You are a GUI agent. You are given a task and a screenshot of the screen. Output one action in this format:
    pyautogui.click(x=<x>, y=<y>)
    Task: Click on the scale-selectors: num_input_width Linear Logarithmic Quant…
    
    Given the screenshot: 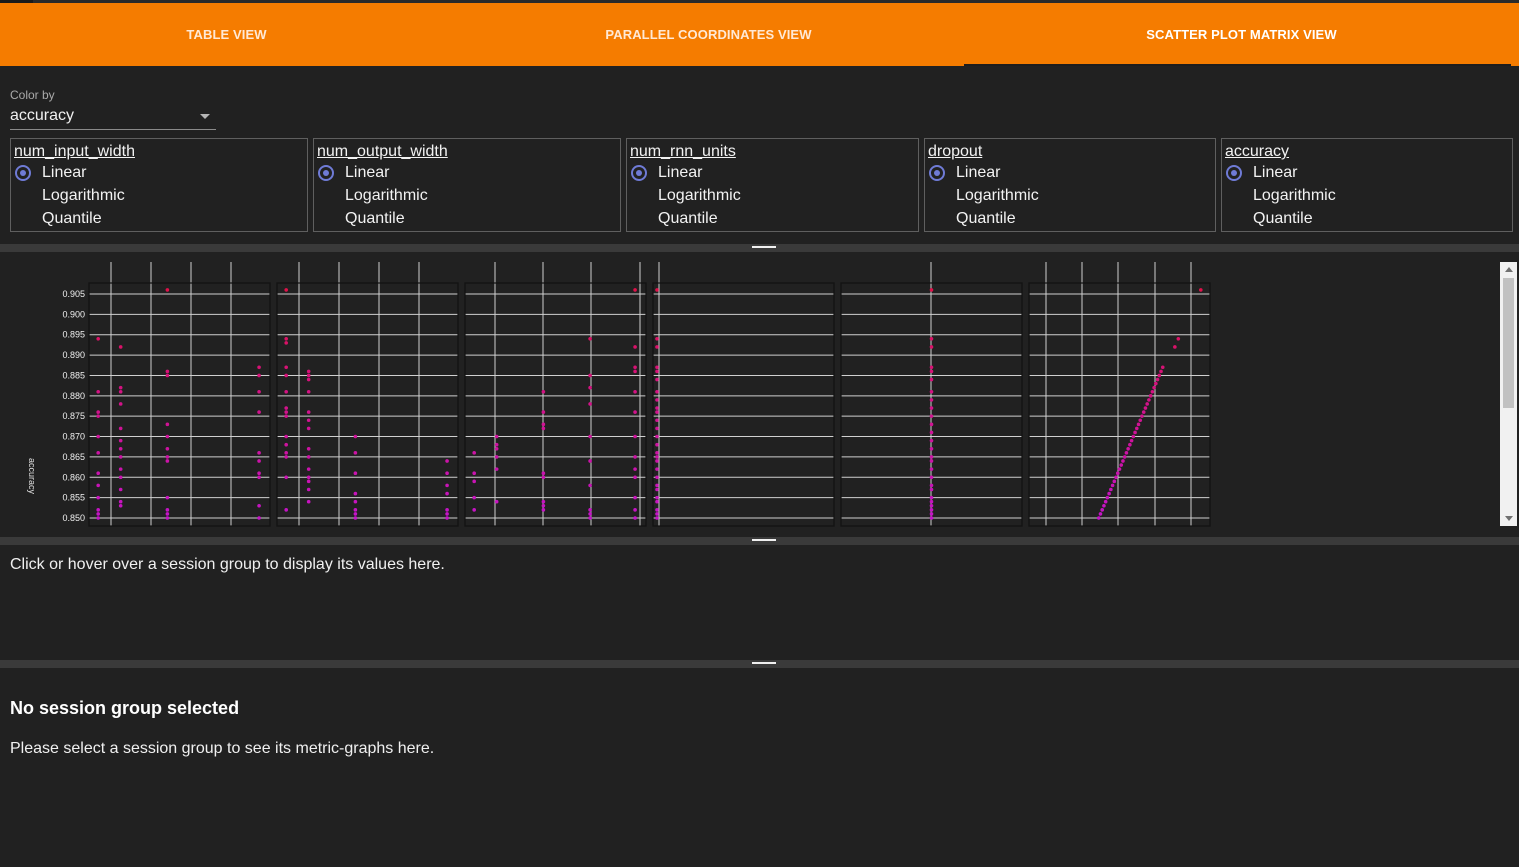 What is the action you would take?
    pyautogui.click(x=759, y=186)
    